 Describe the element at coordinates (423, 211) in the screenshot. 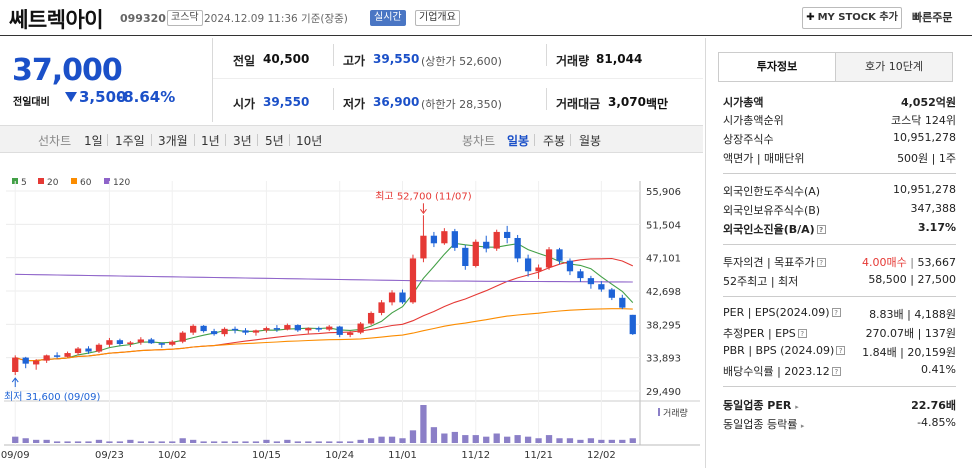

I see `max-arrow-head` at that location.